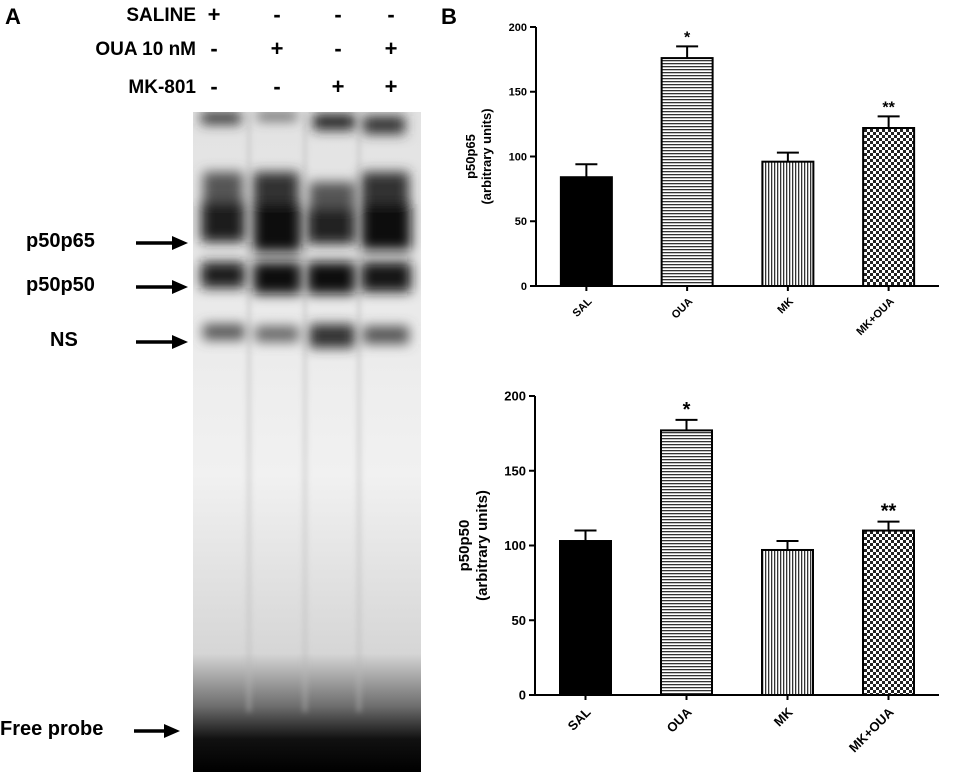 This screenshot has width=955, height=772. I want to click on y-axis-label: p50p50, so click(464, 546).